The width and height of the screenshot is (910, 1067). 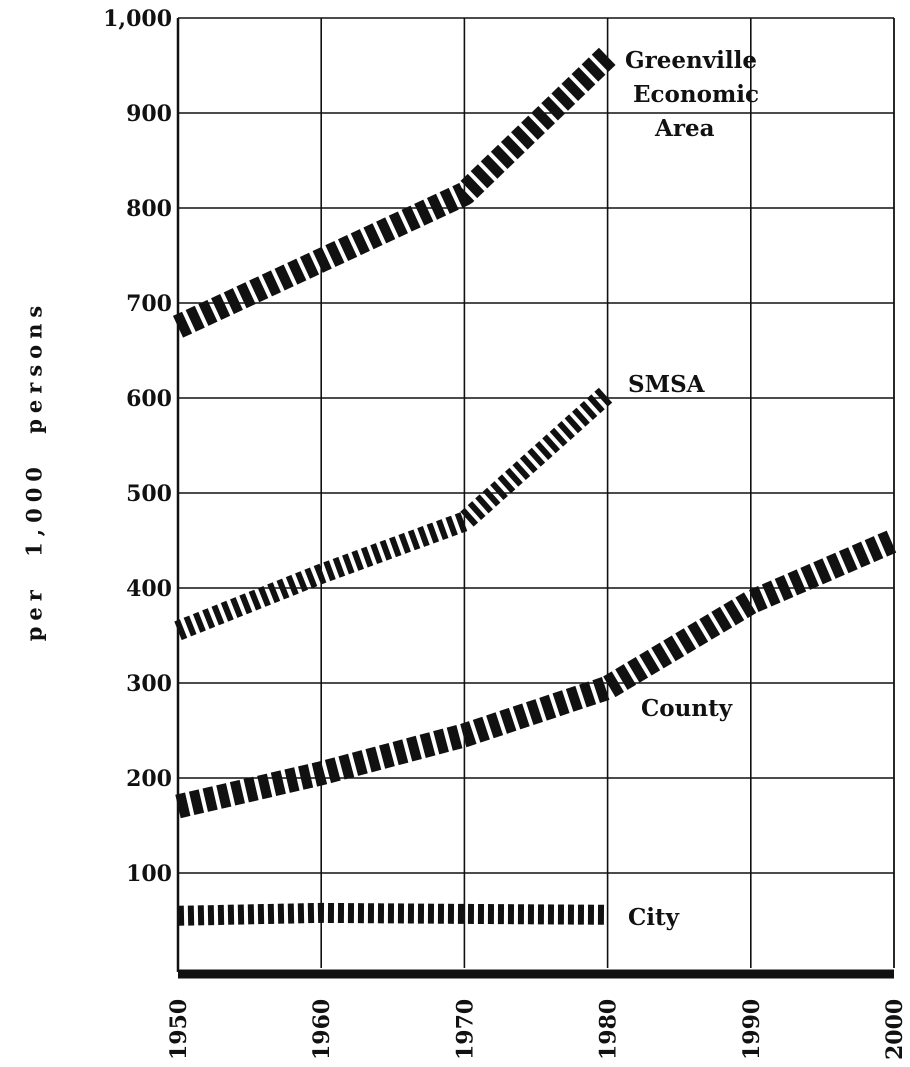 I want to click on x-tick-label: 1960, so click(x=322, y=1029).